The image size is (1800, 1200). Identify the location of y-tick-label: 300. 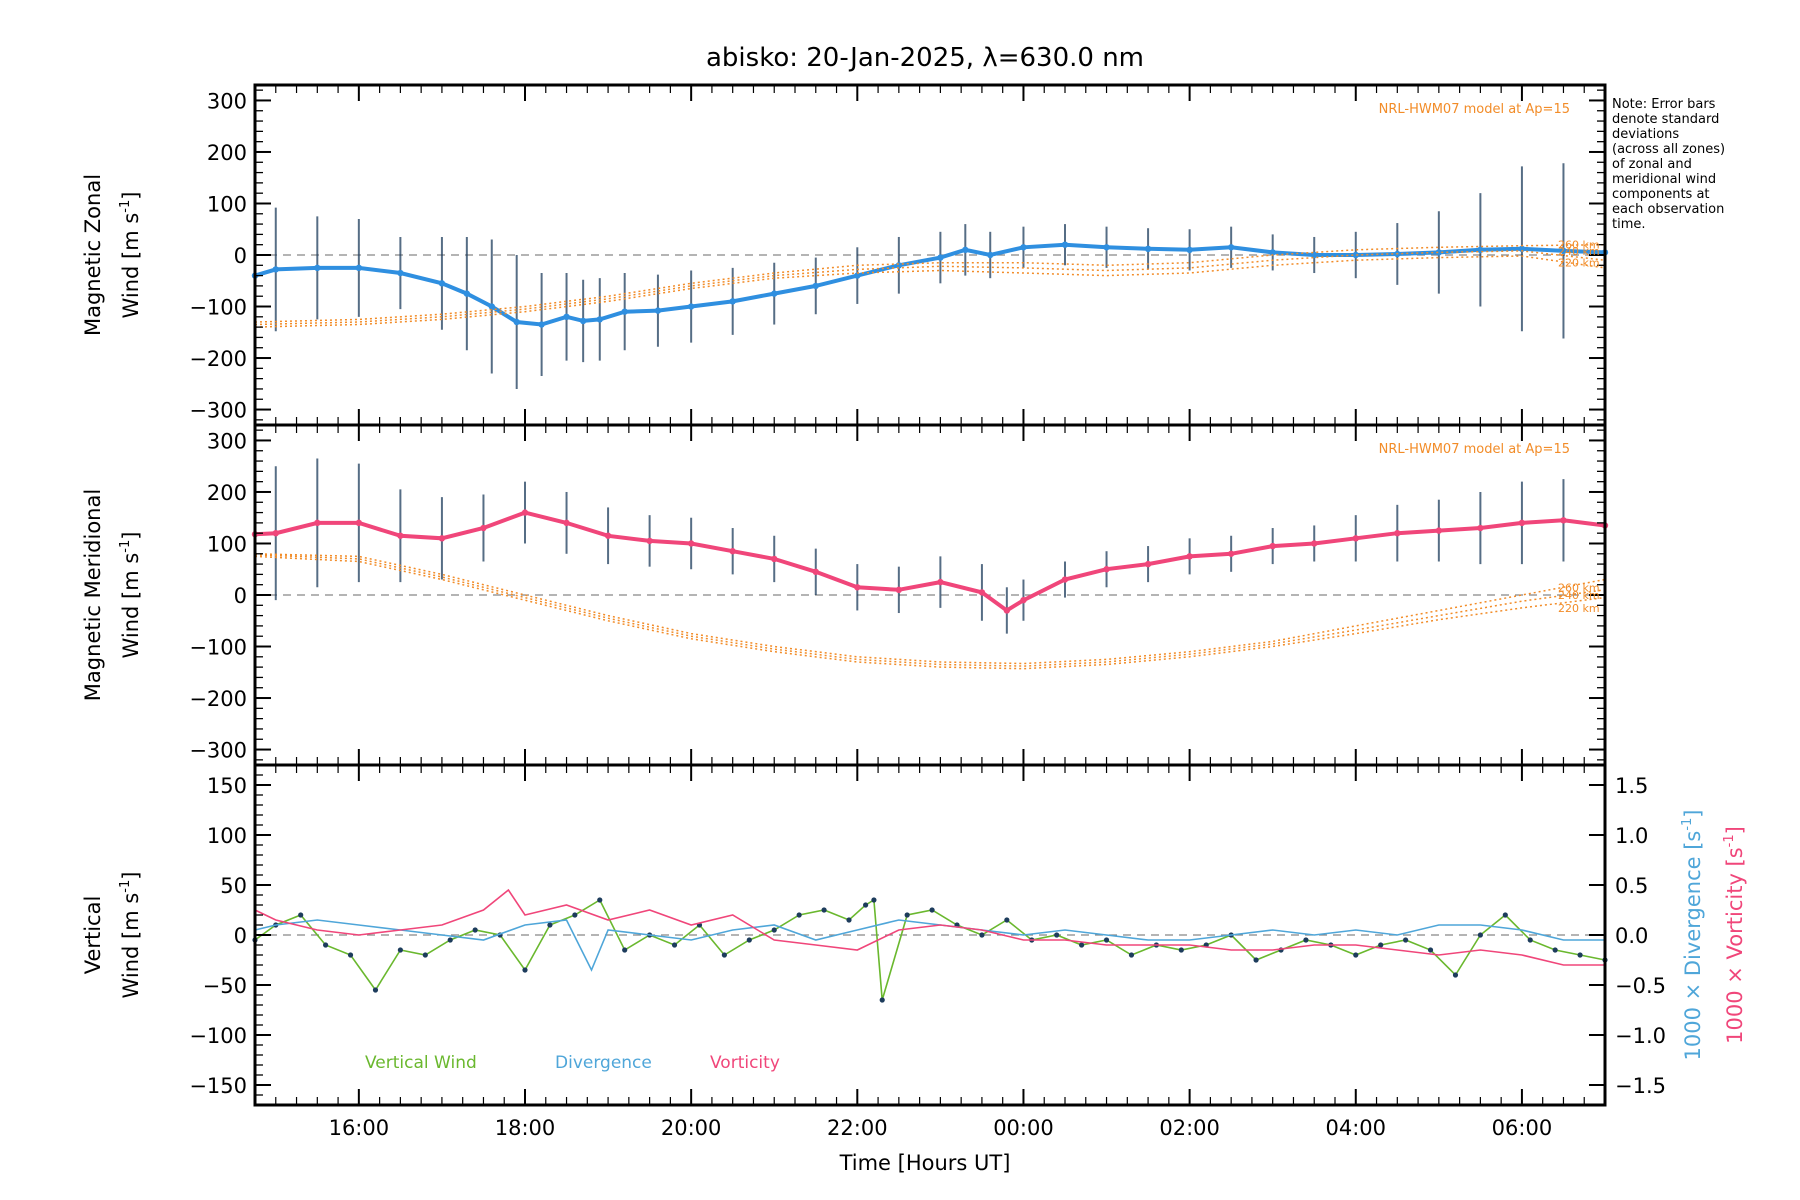
(227, 101).